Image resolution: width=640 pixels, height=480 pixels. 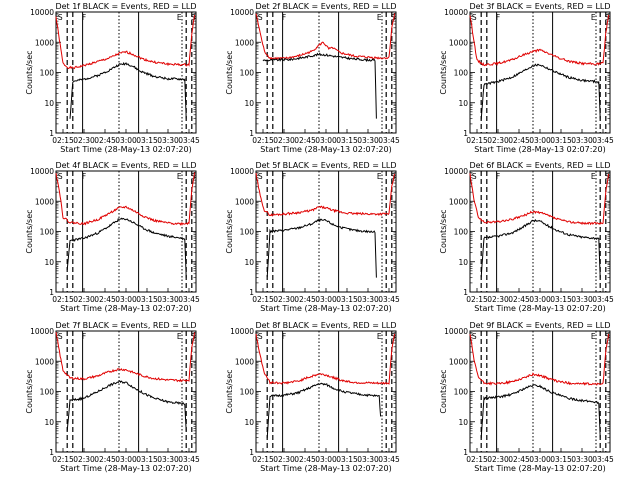 What do you see at coordinates (539, 165) in the screenshot?
I see `chart-title: Det 6f BLACK = Events, RED = LLD` at bounding box center [539, 165].